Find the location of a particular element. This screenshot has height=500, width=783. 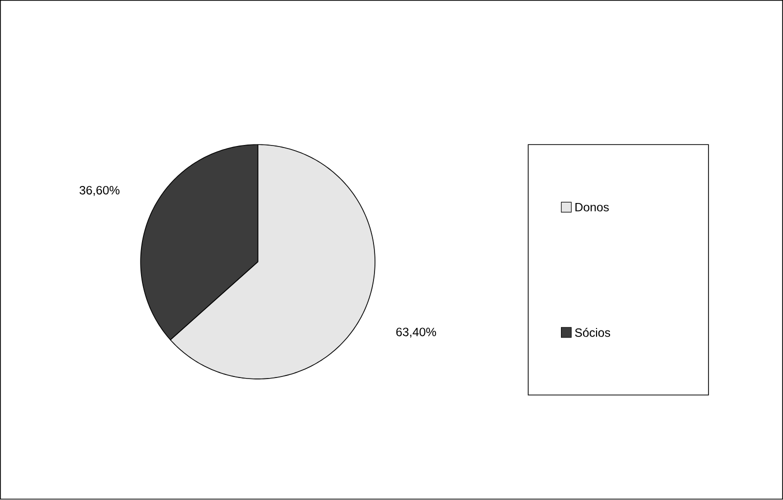

legend-label: Donos is located at coordinates (592, 207).